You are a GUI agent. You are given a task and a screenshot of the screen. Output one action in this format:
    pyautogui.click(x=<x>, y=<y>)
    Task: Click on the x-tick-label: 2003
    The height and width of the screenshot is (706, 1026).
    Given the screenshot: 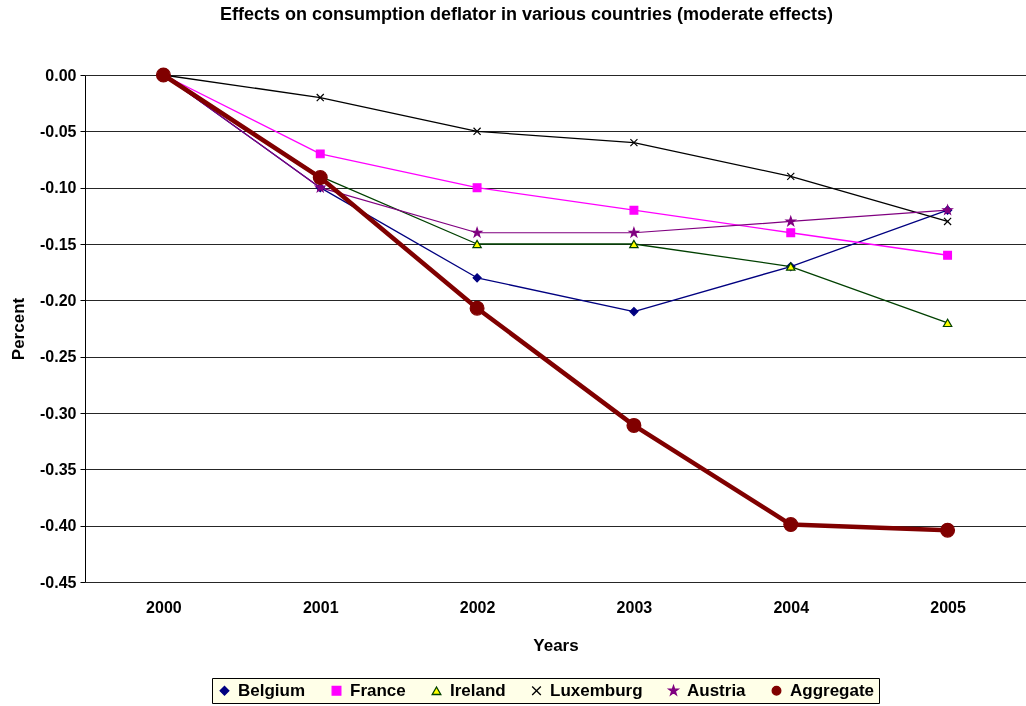 What is the action you would take?
    pyautogui.click(x=634, y=607)
    